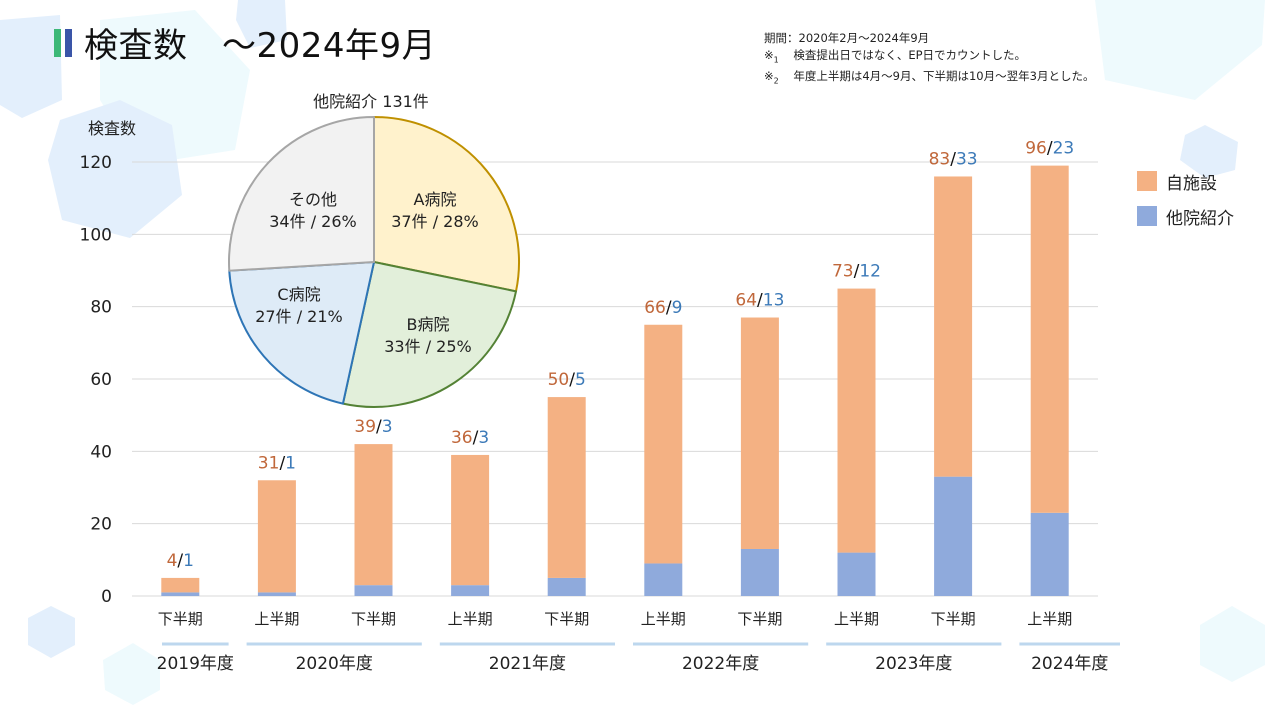  Describe the element at coordinates (1036, 149) in the screenshot. I see `self-count-label: 96` at that location.